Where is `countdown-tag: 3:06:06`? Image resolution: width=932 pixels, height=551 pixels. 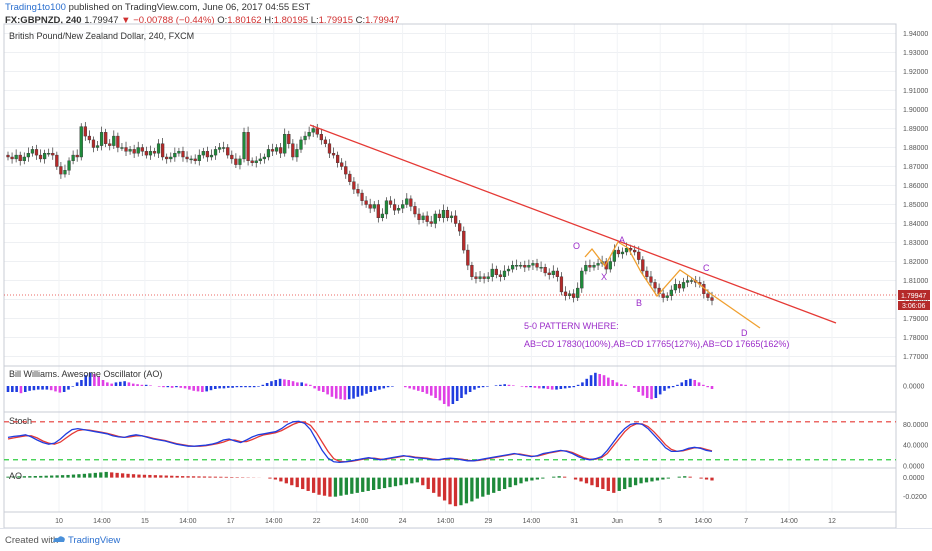
countdown-tag: 3:06:06 is located at coordinates (913, 306).